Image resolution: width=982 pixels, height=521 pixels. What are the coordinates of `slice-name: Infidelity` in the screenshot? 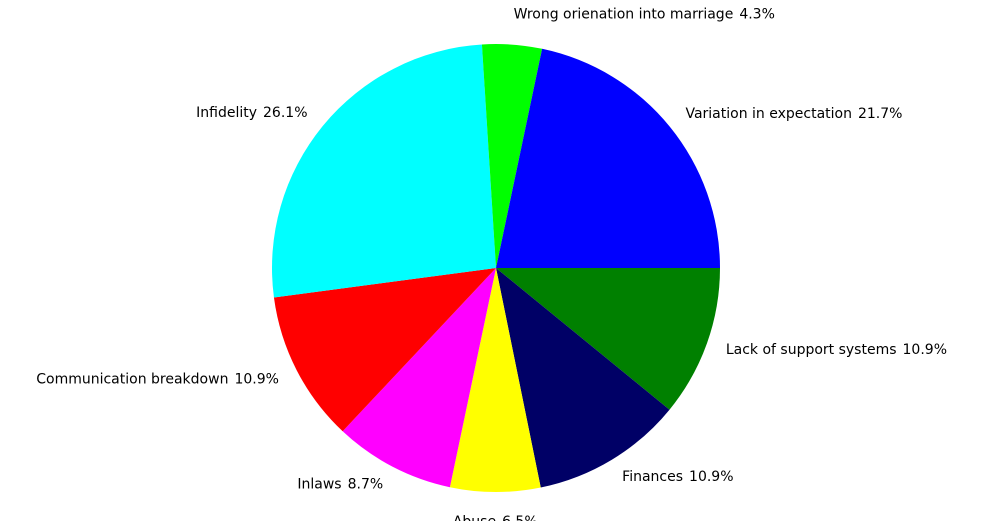 It's located at (226, 113).